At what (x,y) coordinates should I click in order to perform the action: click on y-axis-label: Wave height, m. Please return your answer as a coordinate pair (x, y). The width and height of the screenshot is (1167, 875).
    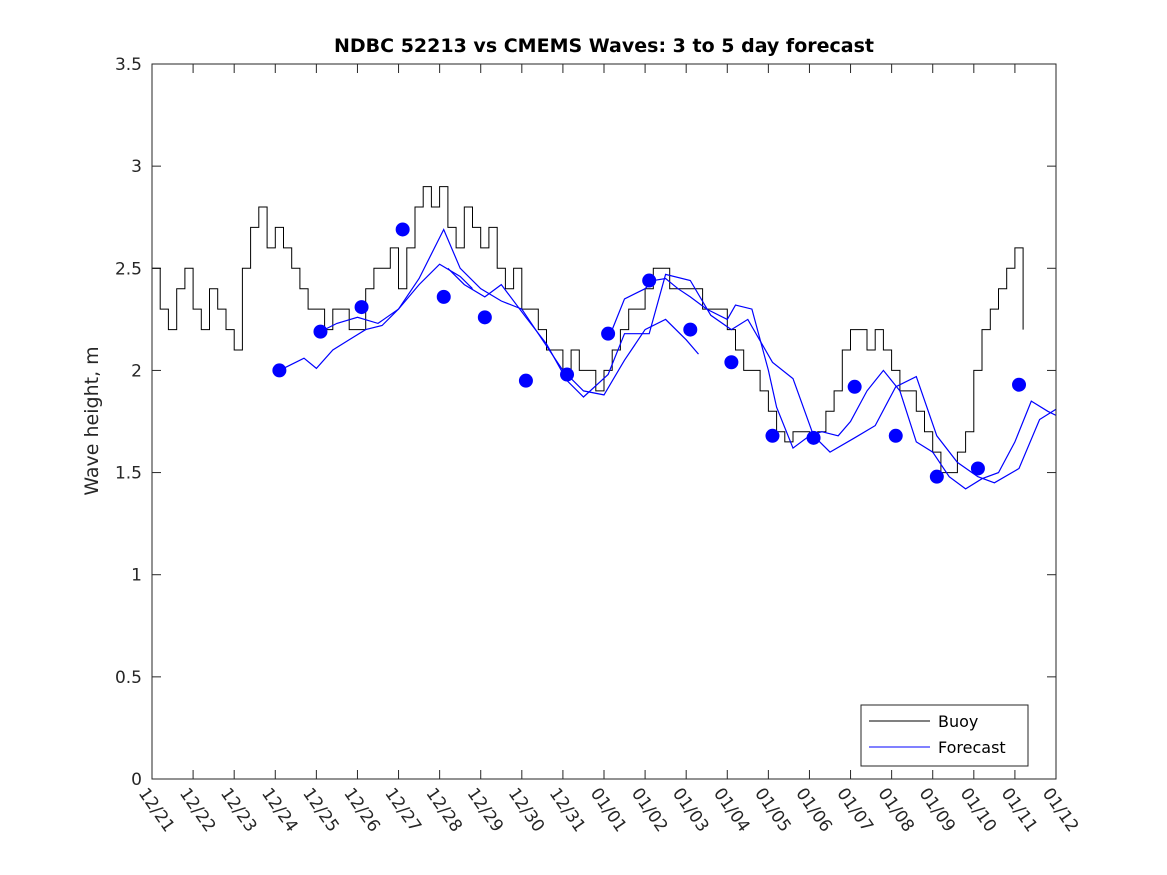
    Looking at the image, I should click on (92, 420).